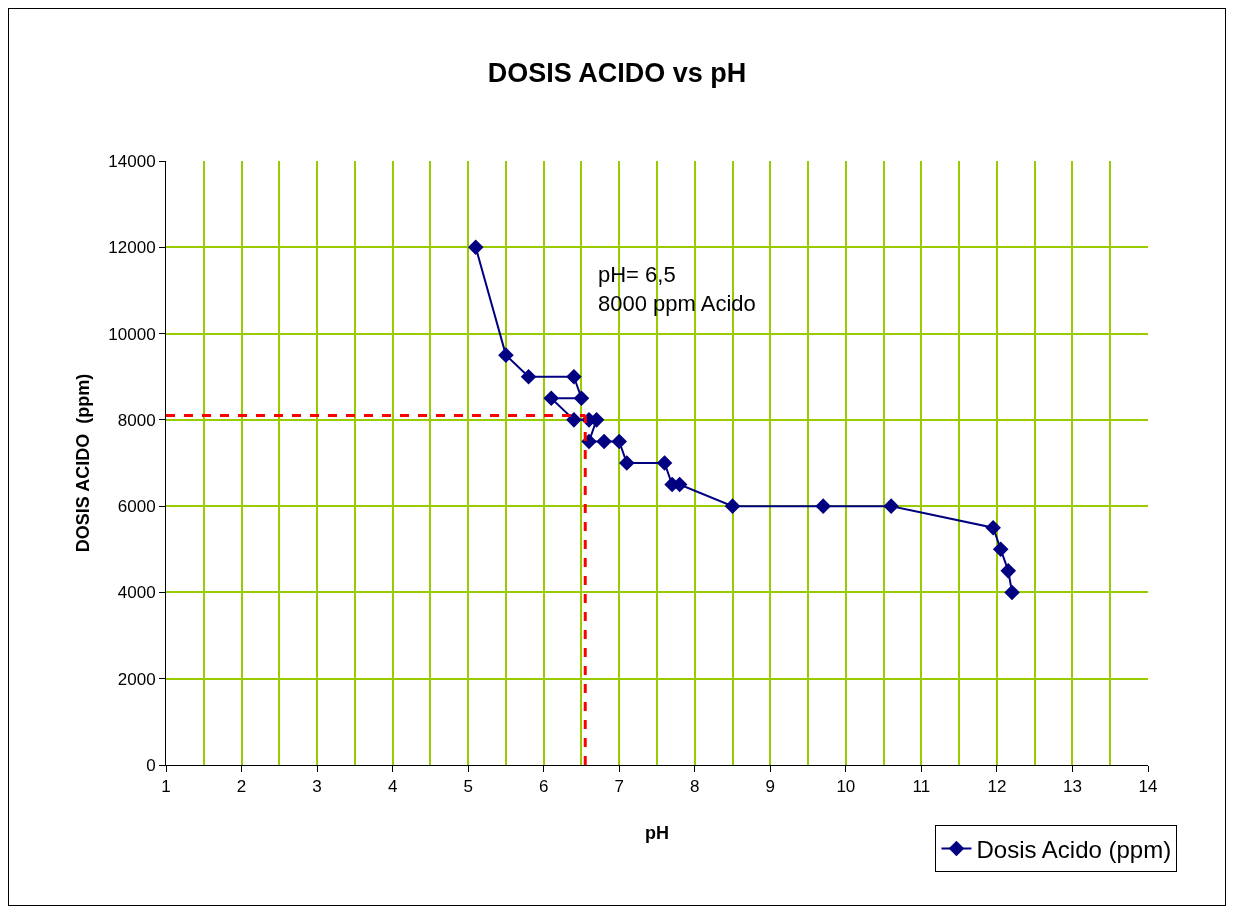  Describe the element at coordinates (1072, 787) in the screenshot. I see `x-tick-label: 13` at that location.